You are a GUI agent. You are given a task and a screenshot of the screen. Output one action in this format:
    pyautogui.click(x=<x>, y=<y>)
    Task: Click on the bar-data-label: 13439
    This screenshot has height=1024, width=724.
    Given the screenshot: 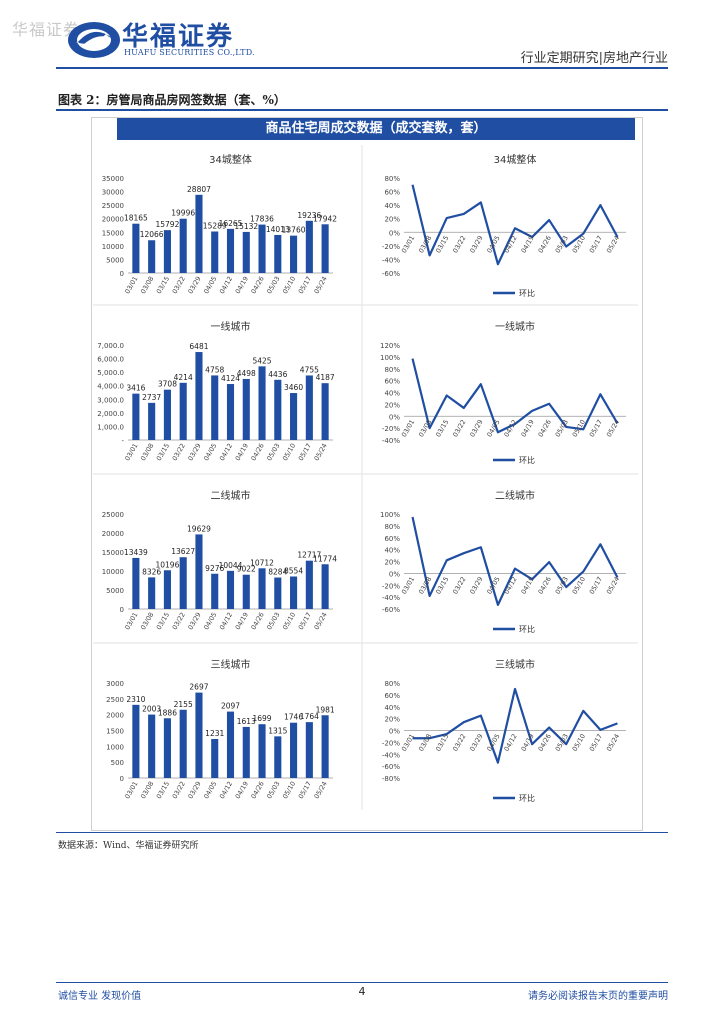 What is the action you would take?
    pyautogui.click(x=136, y=552)
    